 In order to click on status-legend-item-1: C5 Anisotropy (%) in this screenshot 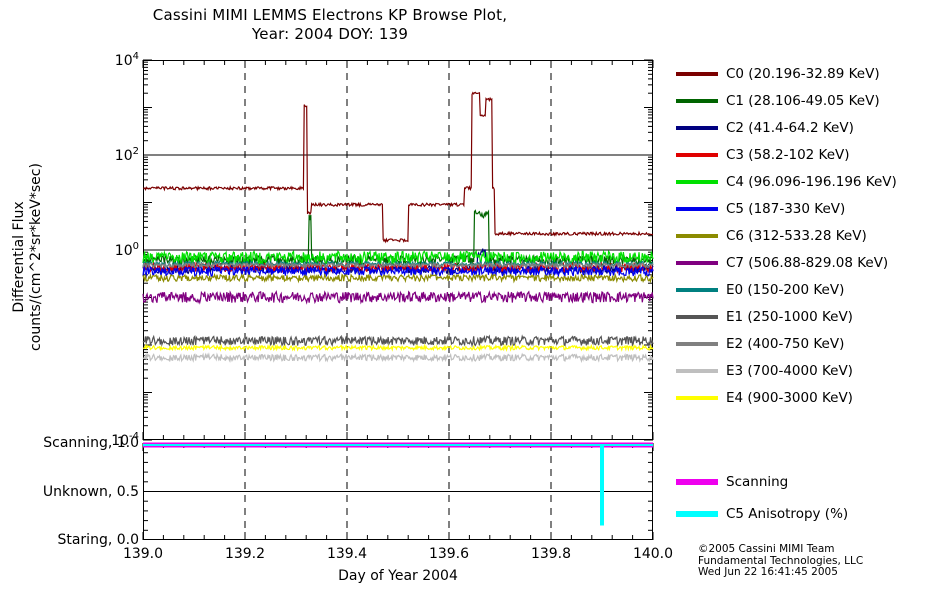, I will do `click(813, 514)`.